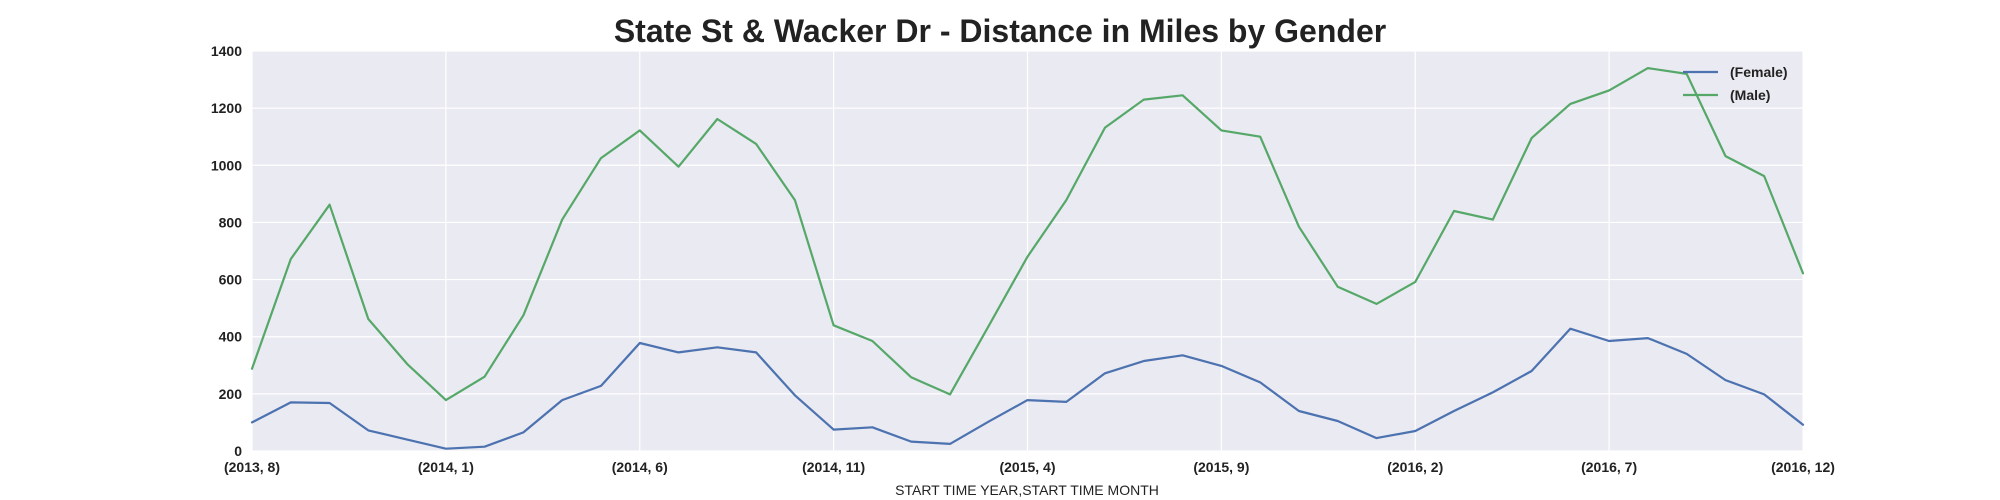 The image size is (2000, 500). I want to click on y-tick-label: 1200, so click(226, 108).